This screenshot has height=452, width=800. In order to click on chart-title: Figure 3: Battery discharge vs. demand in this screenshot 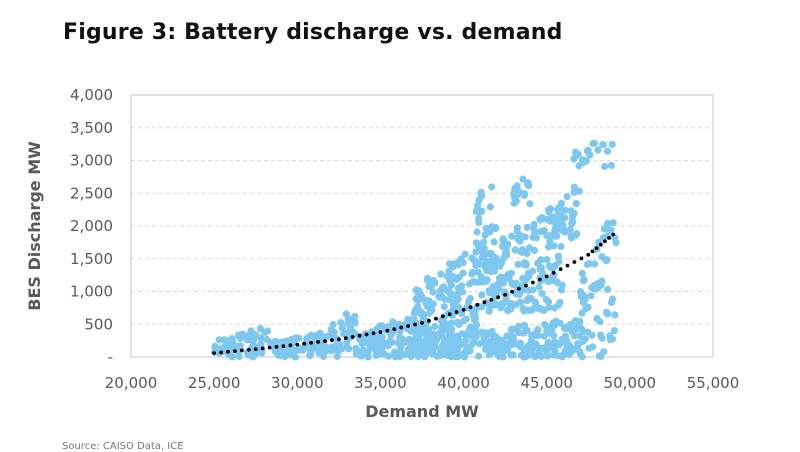, I will do `click(313, 32)`.